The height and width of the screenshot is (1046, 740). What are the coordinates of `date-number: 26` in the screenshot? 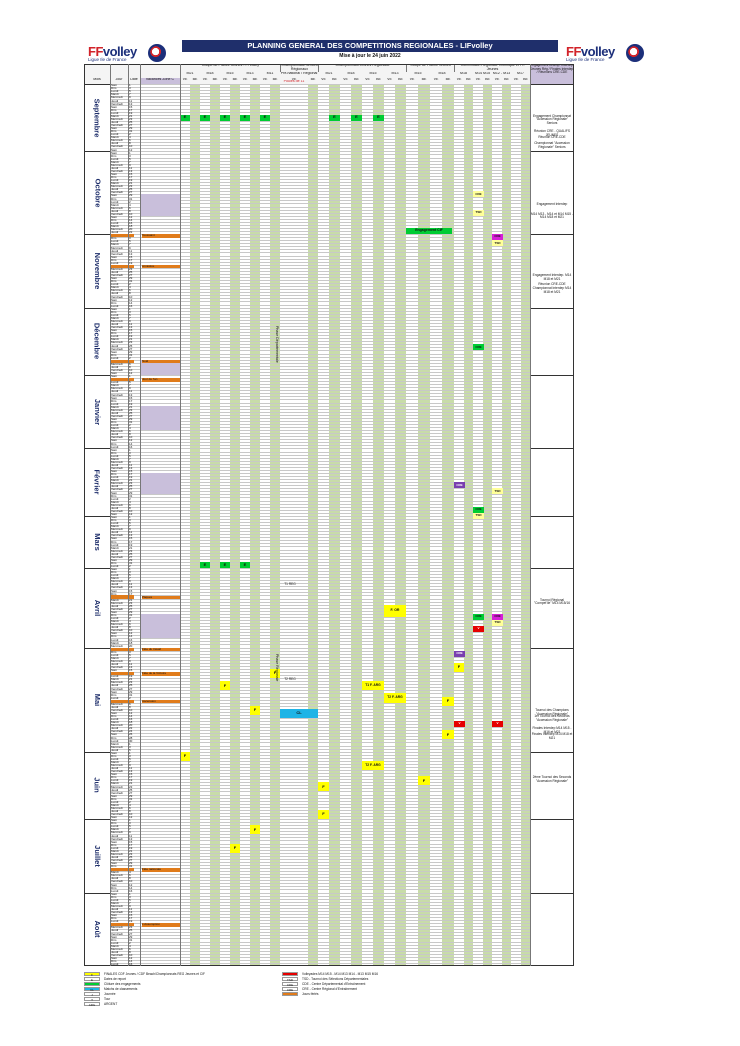 It's located at (131, 735).